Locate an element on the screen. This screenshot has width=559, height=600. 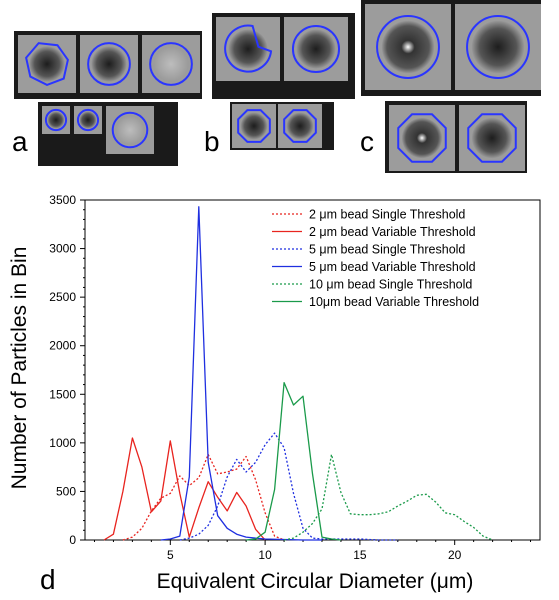
y-tick-label: 500 is located at coordinates (66, 491).